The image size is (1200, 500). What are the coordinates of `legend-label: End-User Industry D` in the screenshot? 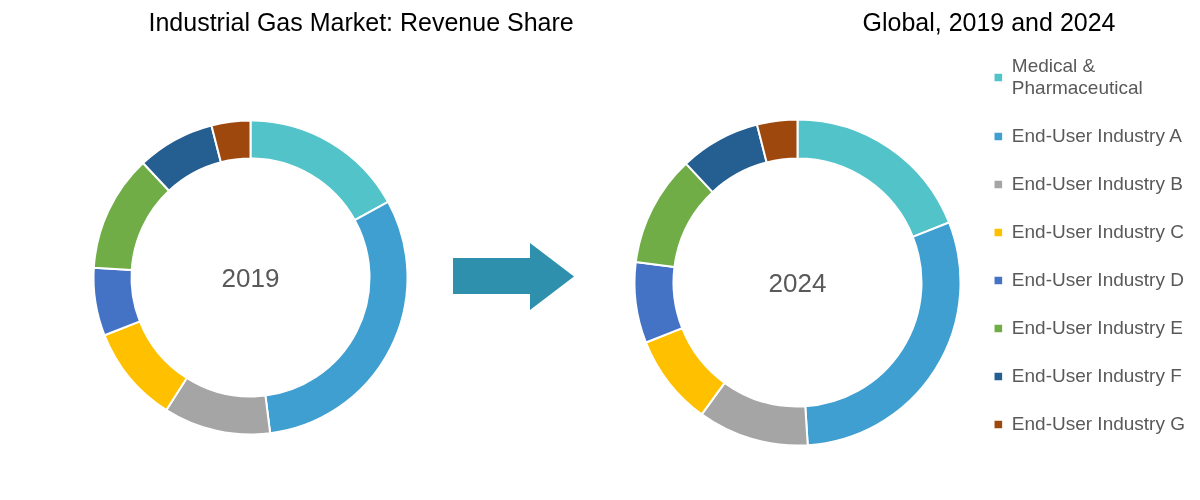 It's located at (1097, 280).